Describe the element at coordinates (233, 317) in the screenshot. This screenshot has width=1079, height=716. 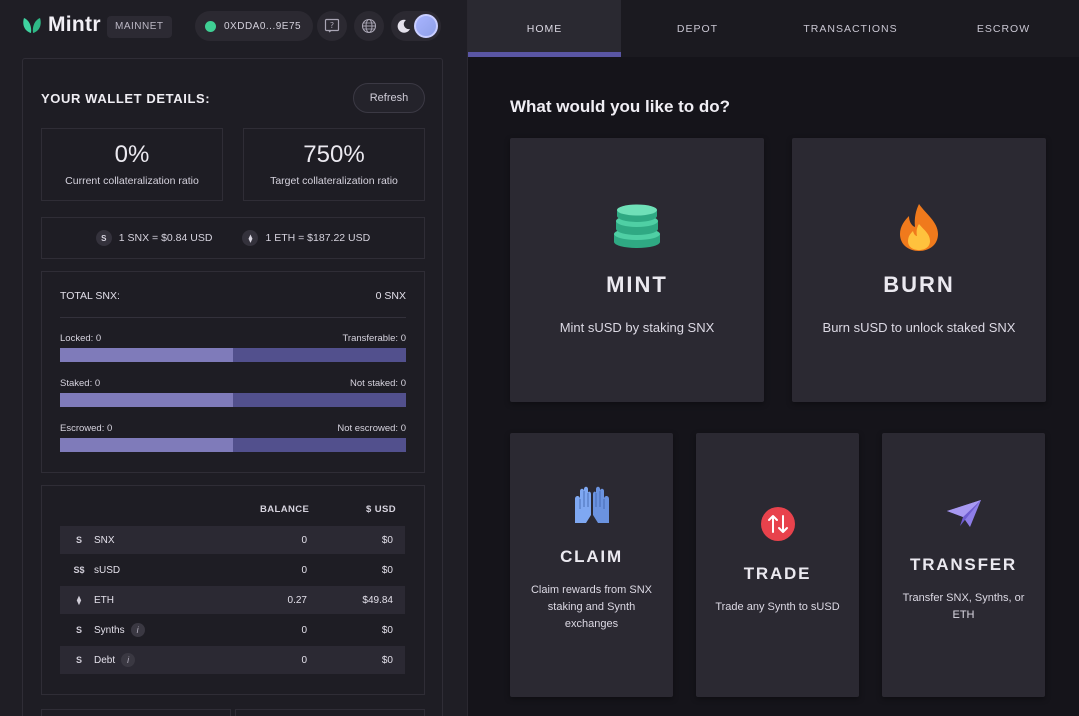
I see `divider` at that location.